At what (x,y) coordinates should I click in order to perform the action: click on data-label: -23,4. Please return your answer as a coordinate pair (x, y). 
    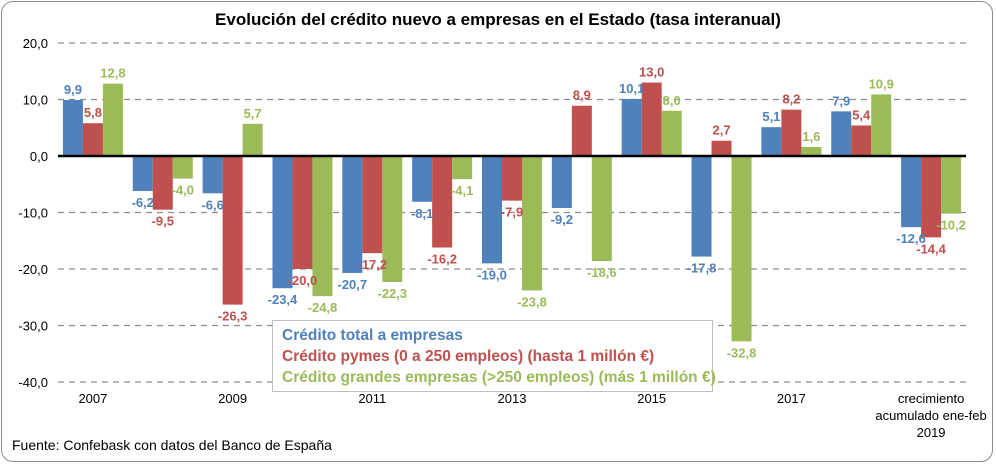
    Looking at the image, I should click on (283, 299).